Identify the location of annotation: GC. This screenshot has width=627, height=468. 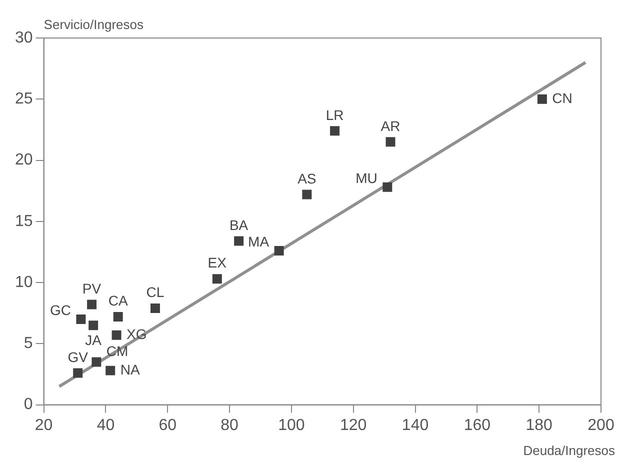
(60, 310).